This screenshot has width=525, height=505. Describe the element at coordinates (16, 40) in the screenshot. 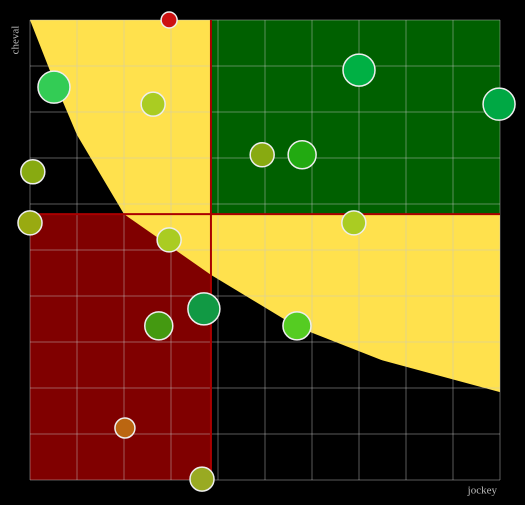

I see `y-axis-label: cheval` at that location.